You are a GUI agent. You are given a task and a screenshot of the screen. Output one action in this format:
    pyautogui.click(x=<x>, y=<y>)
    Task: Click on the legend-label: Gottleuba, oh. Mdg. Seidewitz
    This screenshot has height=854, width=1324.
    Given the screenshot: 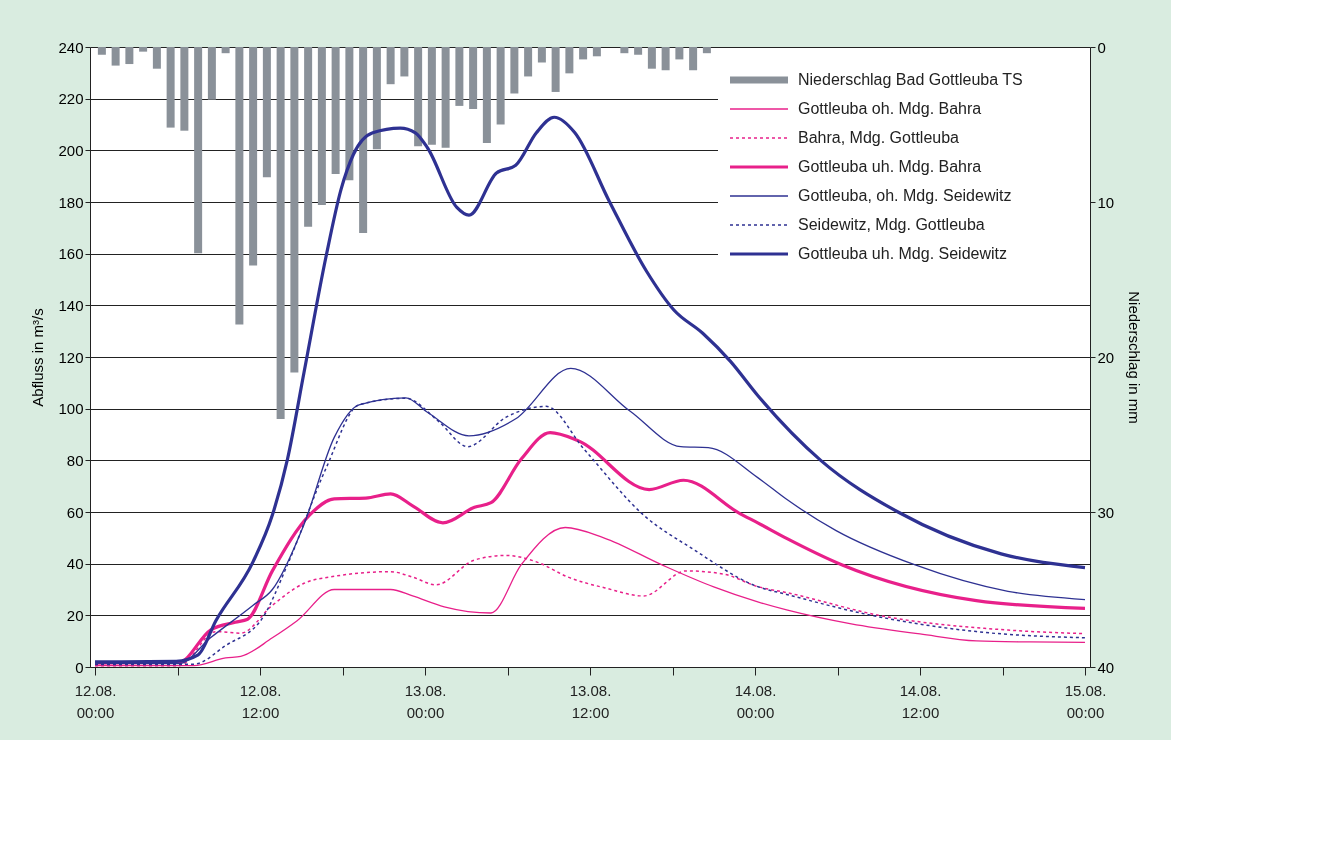 What is the action you would take?
    pyautogui.click(x=905, y=195)
    